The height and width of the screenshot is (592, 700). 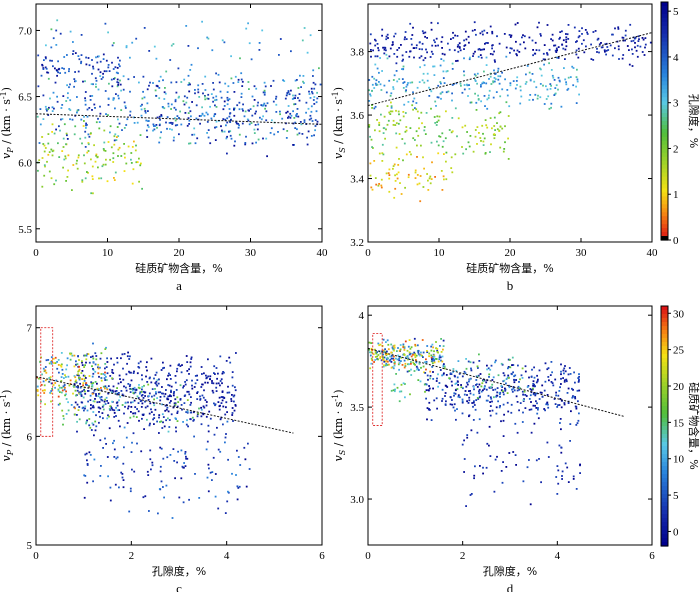 I want to click on y-tick-label: 3.2, so click(x=357, y=243).